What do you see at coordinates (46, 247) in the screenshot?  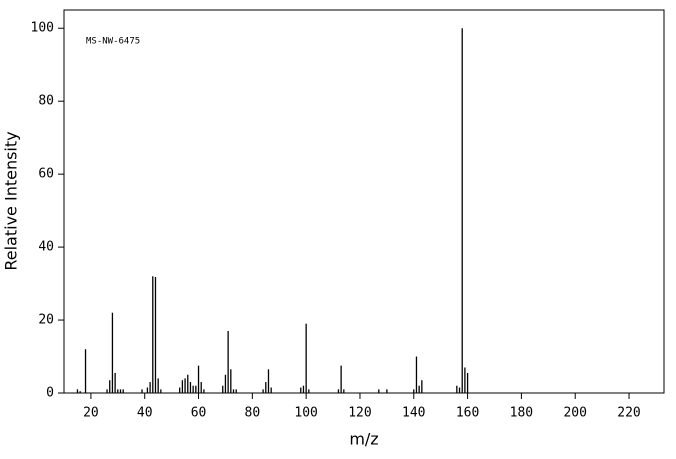 I see `y-tick-label: 40` at bounding box center [46, 247].